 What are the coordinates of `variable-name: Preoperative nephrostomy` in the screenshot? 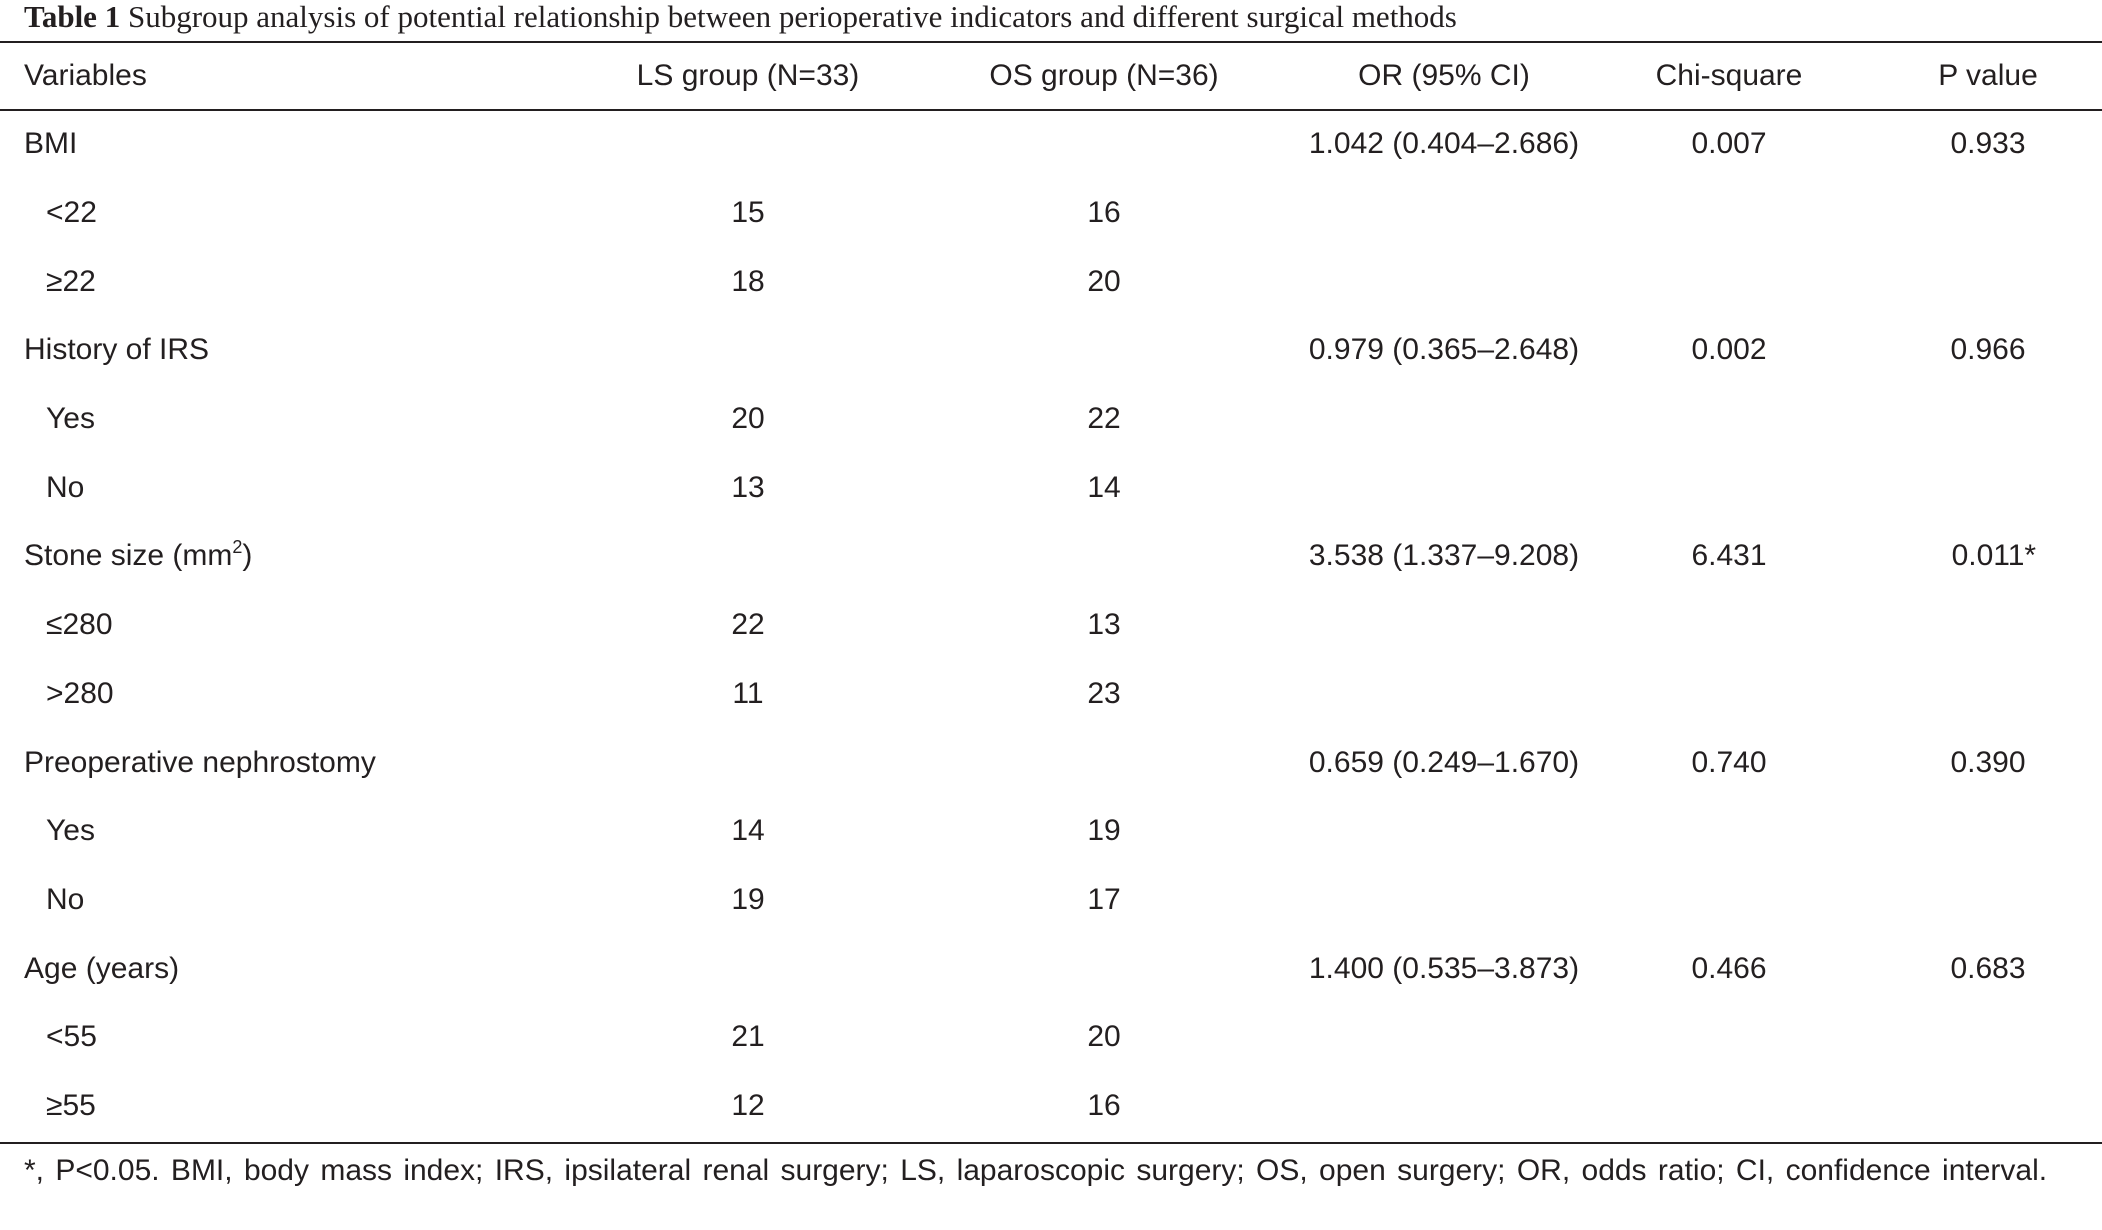 It's located at (296, 762).